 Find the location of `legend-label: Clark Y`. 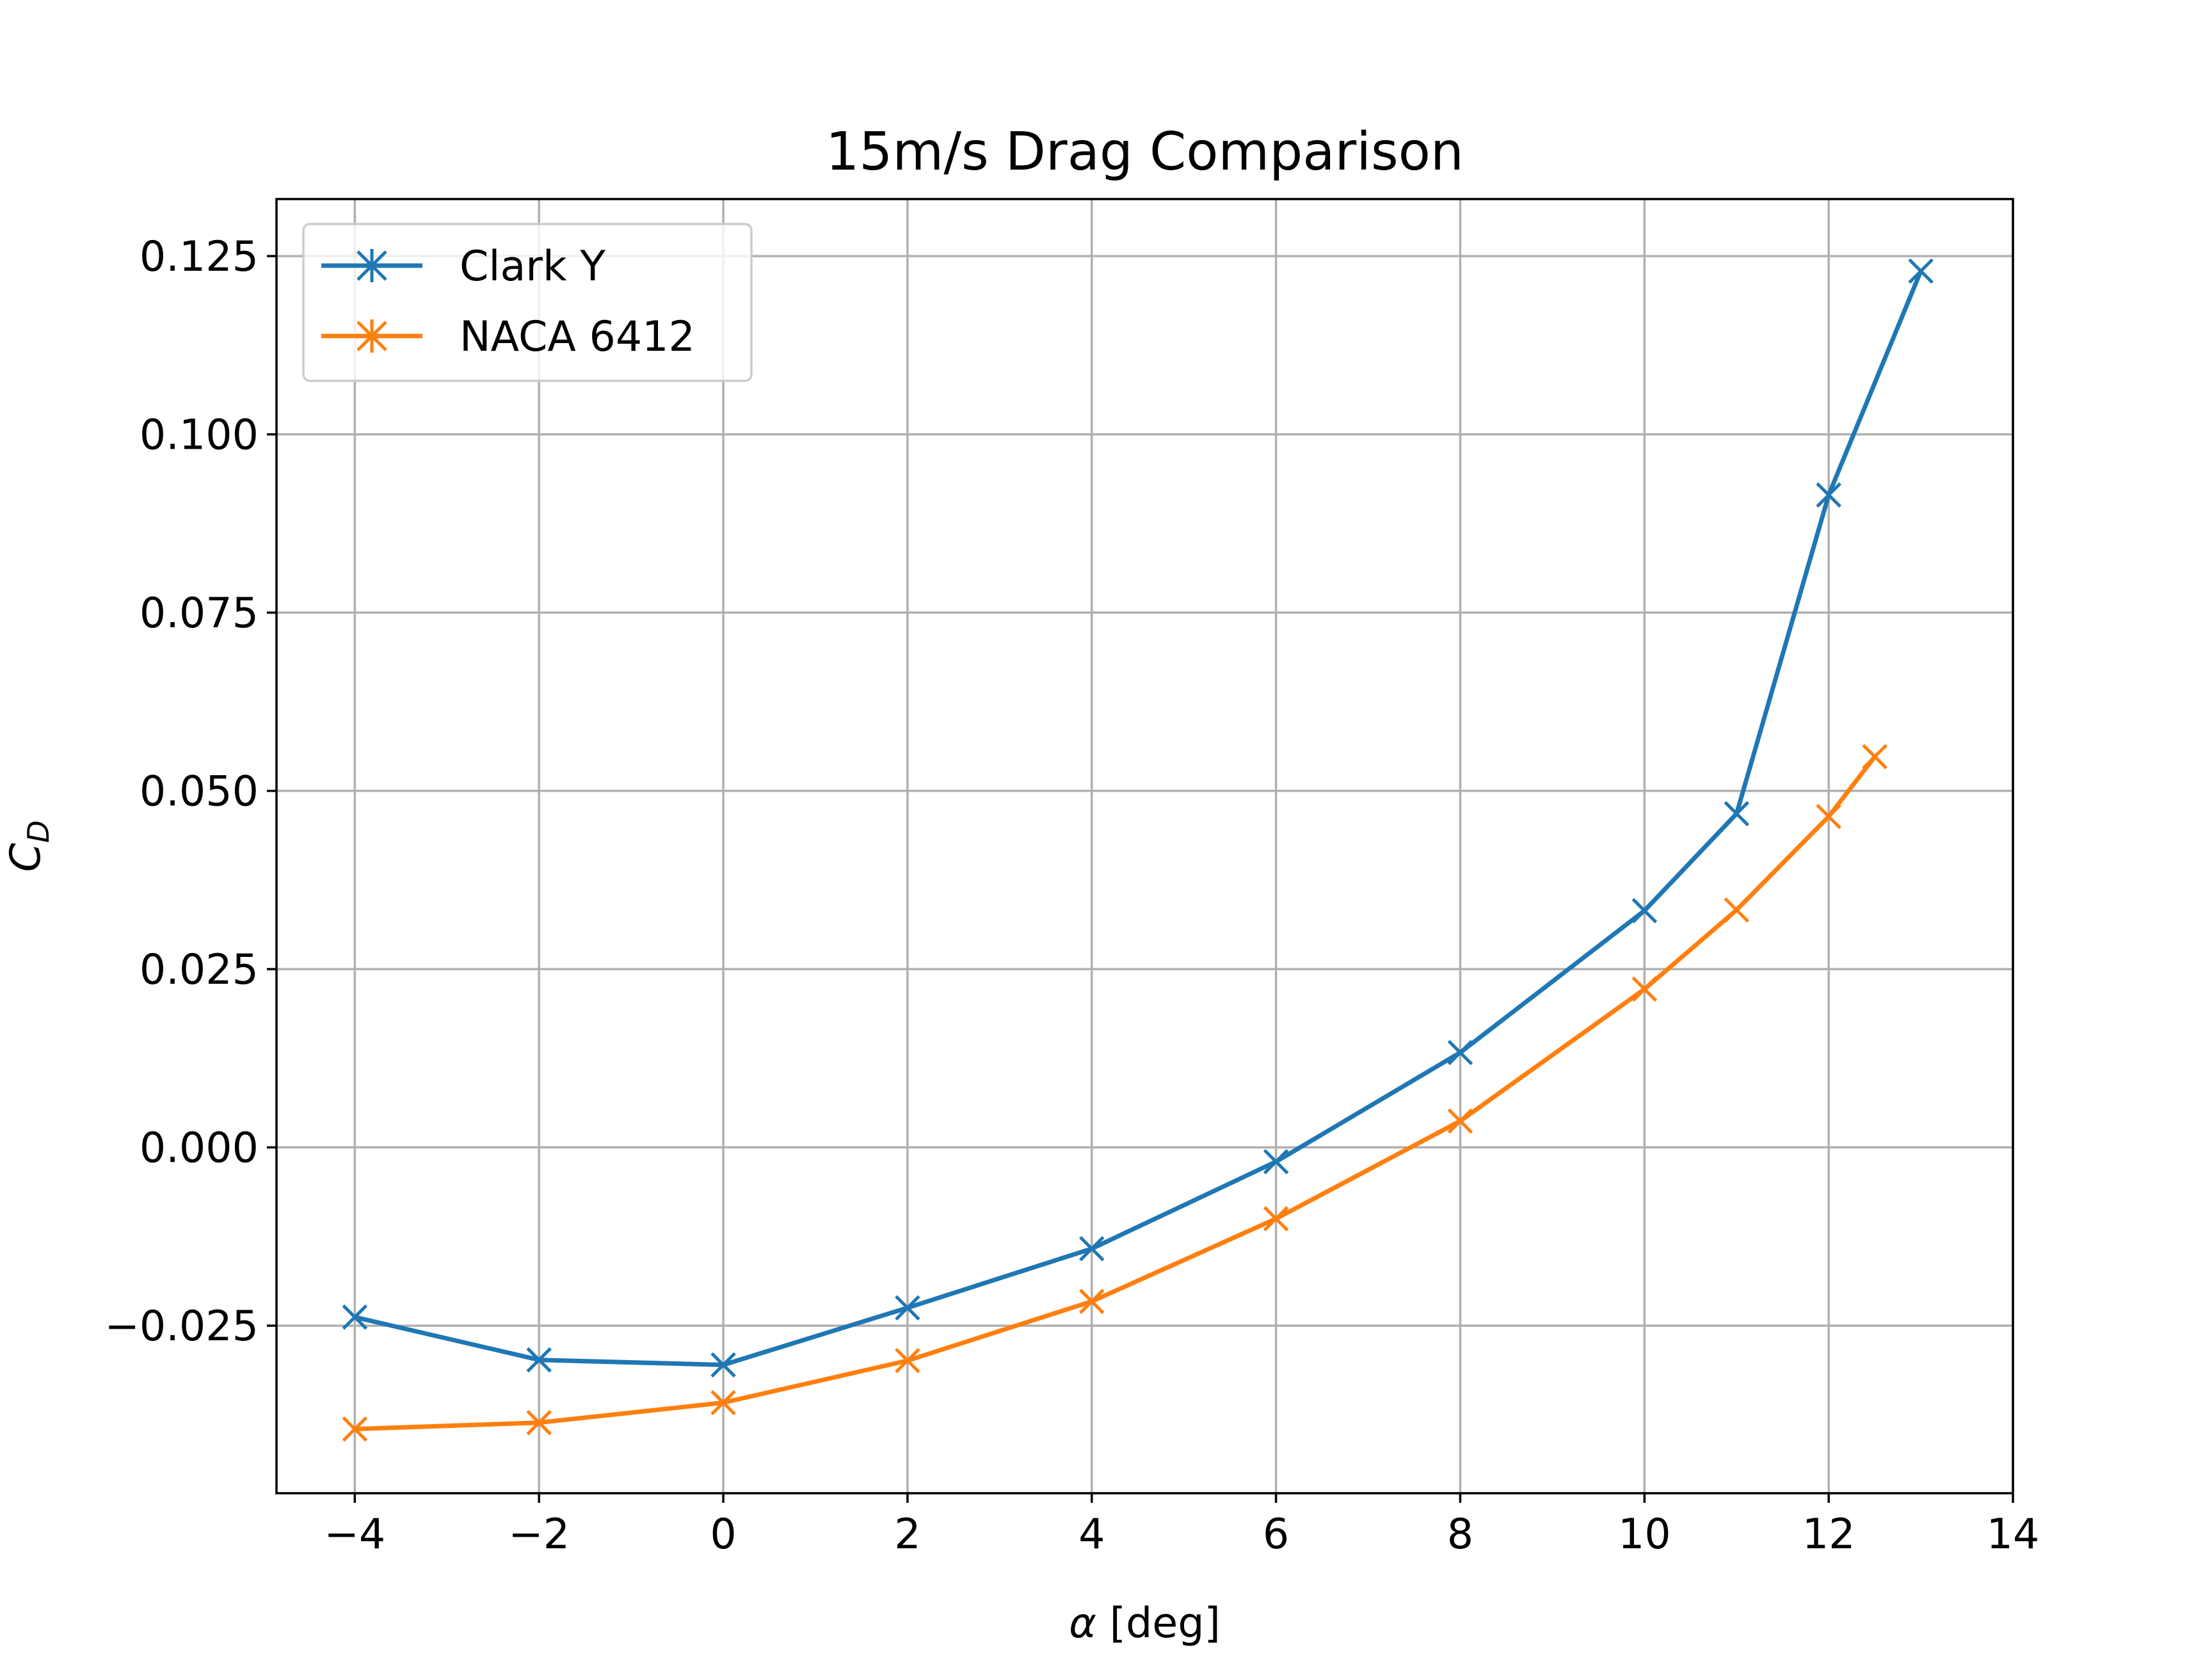

legend-label: Clark Y is located at coordinates (532, 267).